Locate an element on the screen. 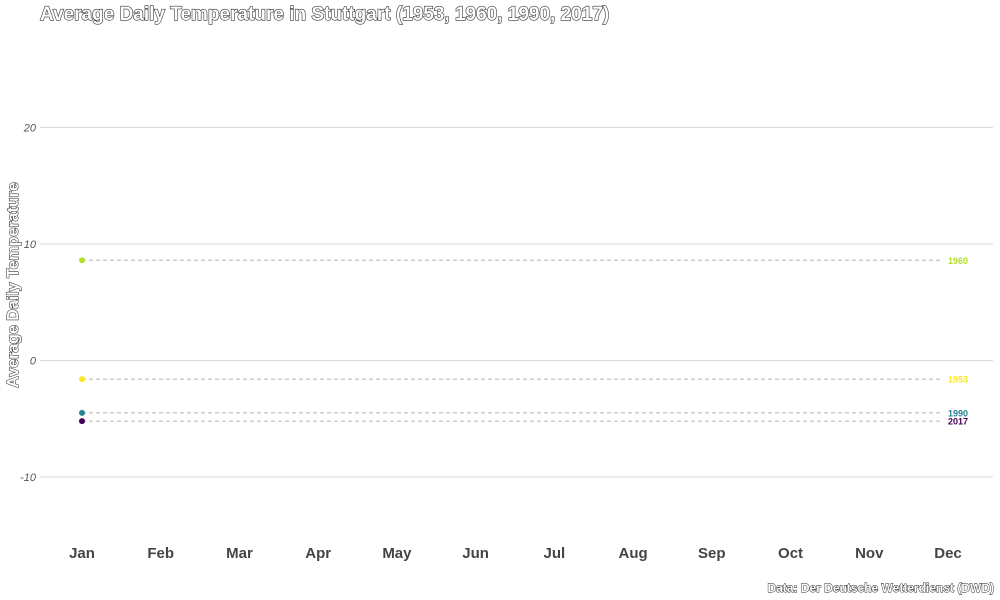 Image resolution: width=1000 pixels, height=600 pixels. series-label: 1953 is located at coordinates (958, 380).